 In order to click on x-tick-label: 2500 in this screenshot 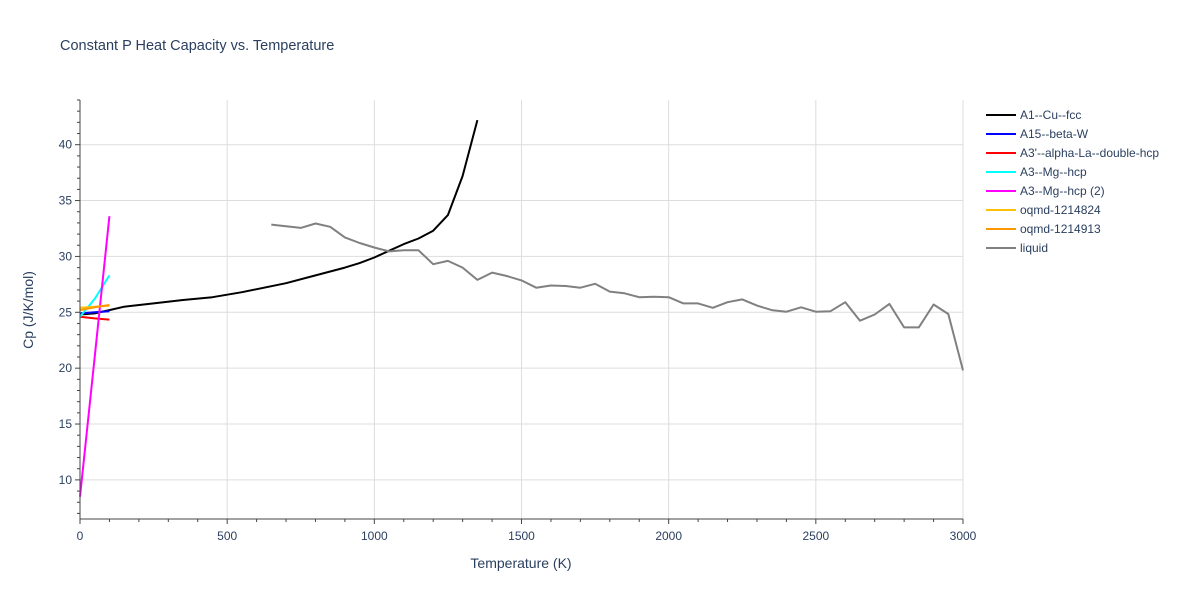, I will do `click(815, 536)`.